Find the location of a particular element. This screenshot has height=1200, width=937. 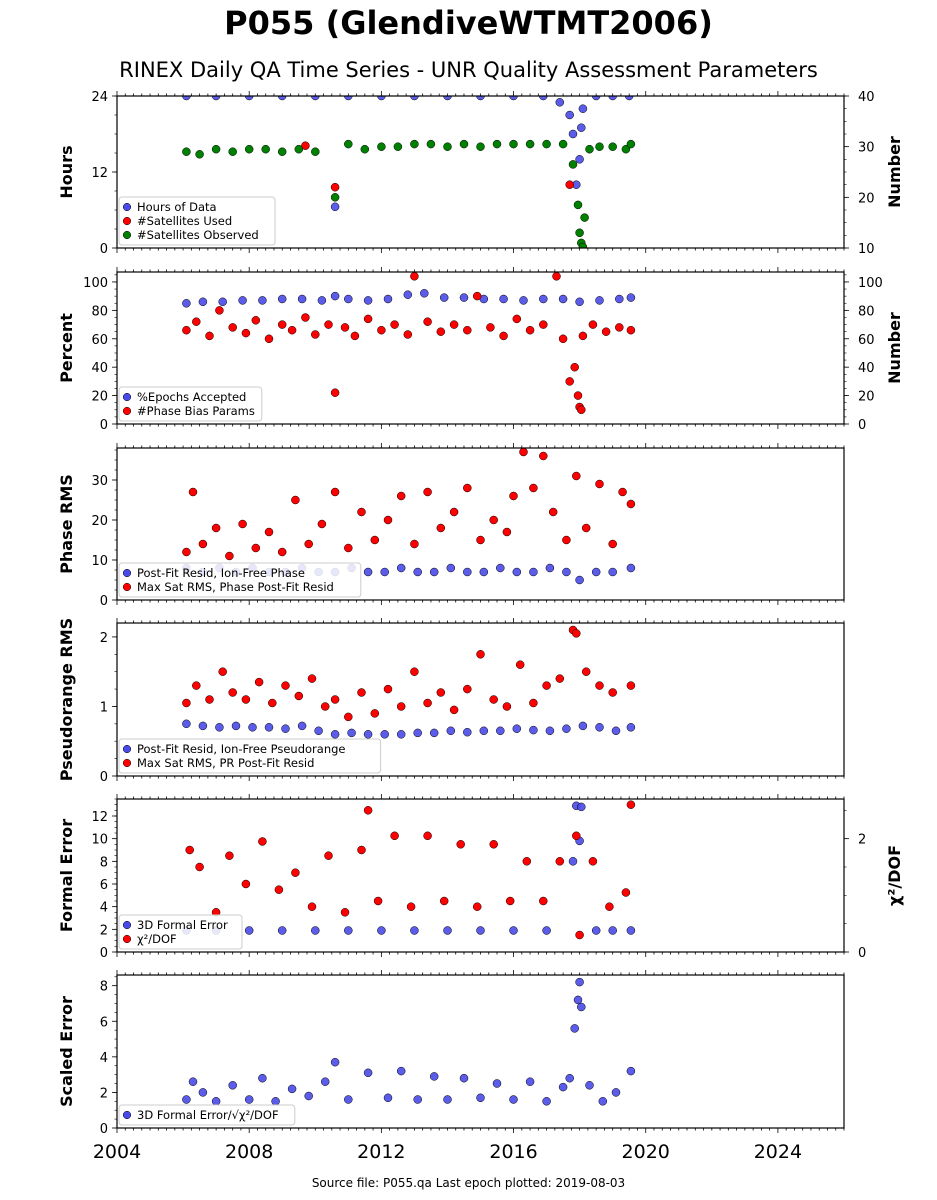

y-tick-label: 80 is located at coordinates (99, 311).